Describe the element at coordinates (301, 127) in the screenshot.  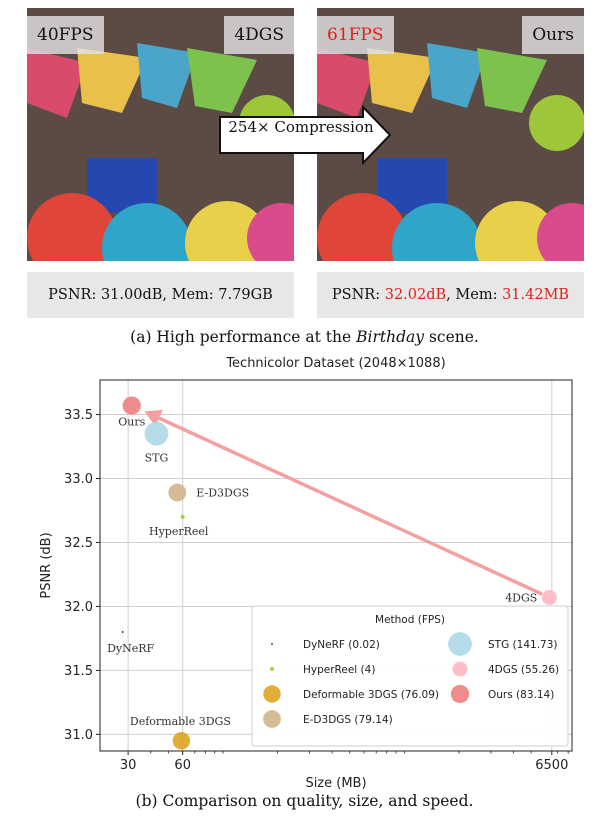
I see `compression-label: 254× Compression` at that location.